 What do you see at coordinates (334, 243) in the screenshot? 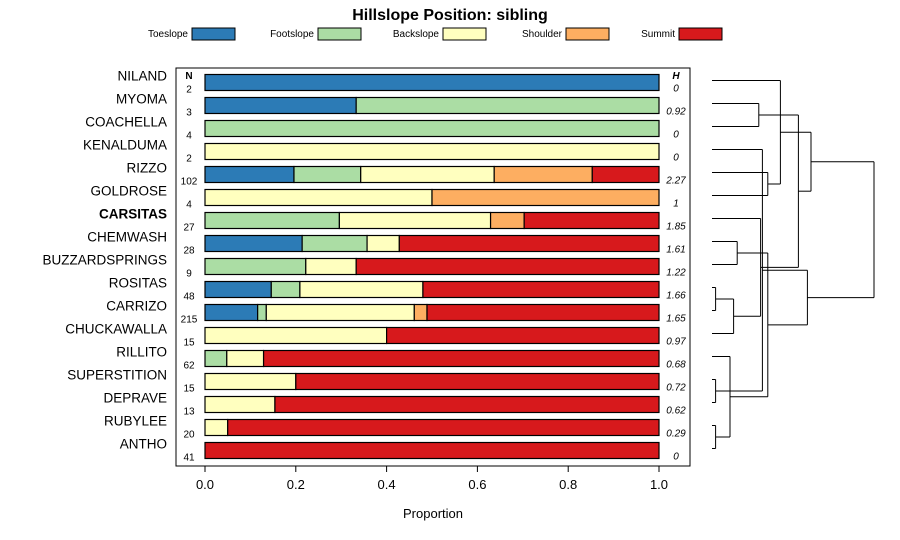
I see `bar-chemwash-footslope` at bounding box center [334, 243].